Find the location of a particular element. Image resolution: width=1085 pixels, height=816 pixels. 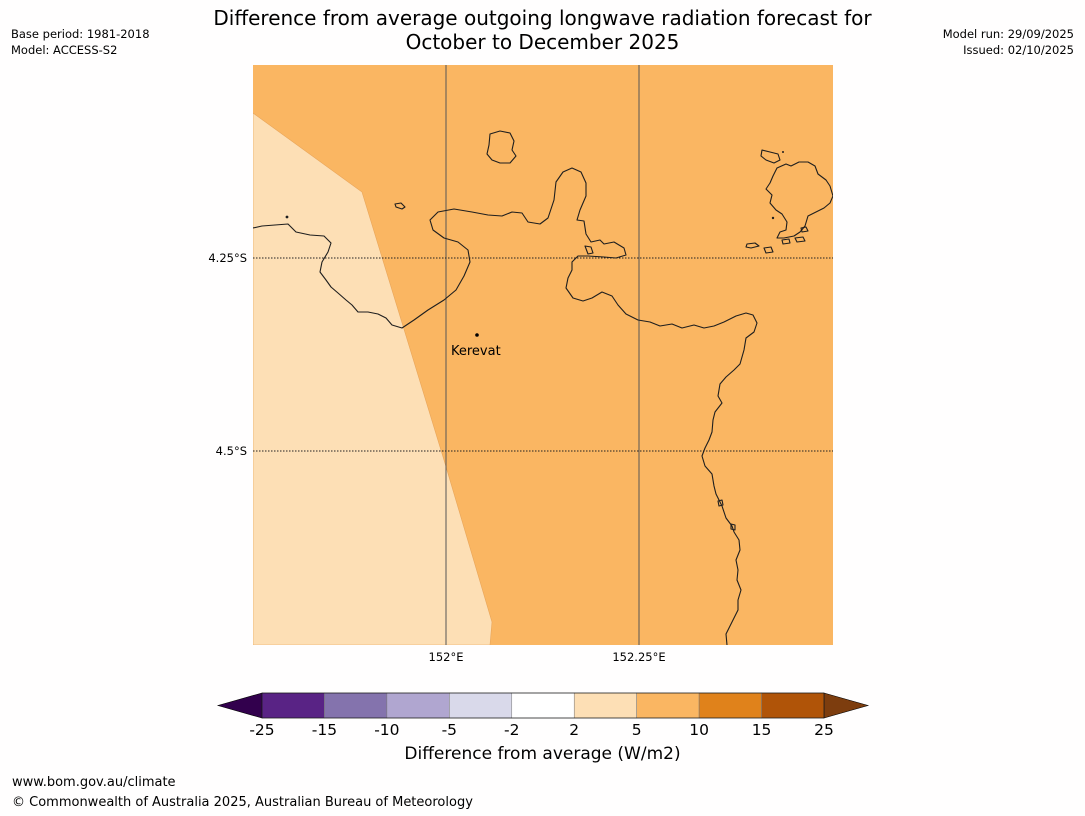

lon-label-152-25e: 152.25°E is located at coordinates (638, 657).